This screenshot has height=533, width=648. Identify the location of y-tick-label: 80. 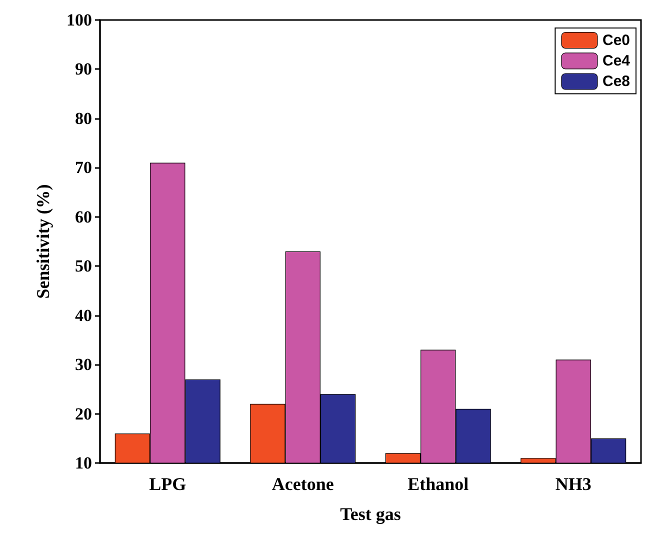
(83, 118).